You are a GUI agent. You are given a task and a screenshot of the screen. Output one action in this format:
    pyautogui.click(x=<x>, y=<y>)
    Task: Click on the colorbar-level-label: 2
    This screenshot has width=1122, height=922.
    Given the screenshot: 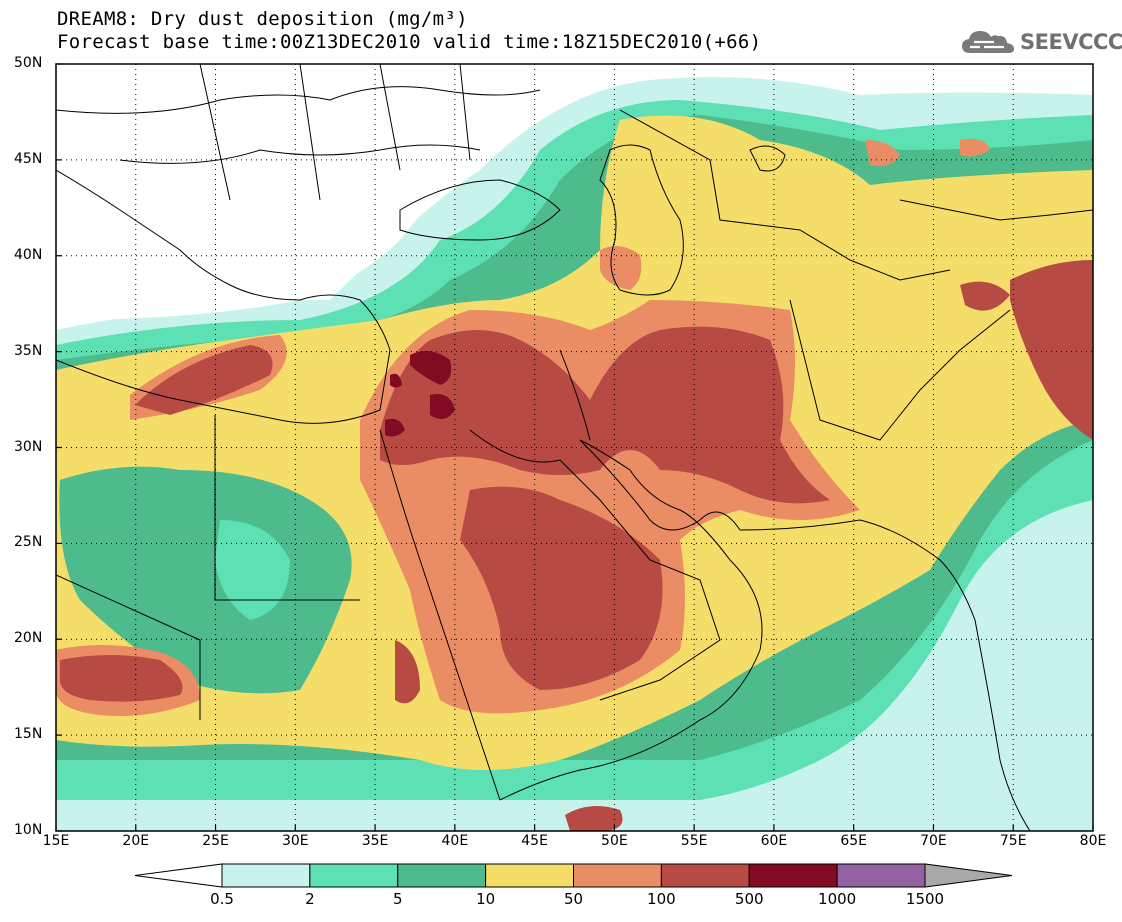 What is the action you would take?
    pyautogui.click(x=310, y=899)
    